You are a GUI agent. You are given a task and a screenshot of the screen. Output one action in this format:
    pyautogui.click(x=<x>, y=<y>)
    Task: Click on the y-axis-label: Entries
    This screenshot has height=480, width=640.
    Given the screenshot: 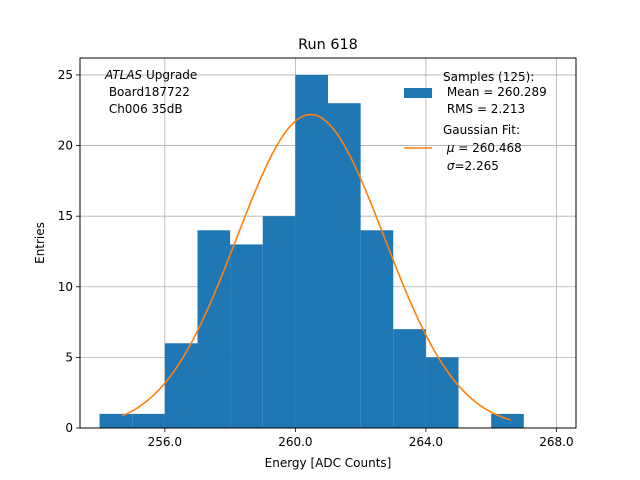 What is the action you would take?
    pyautogui.click(x=40, y=243)
    